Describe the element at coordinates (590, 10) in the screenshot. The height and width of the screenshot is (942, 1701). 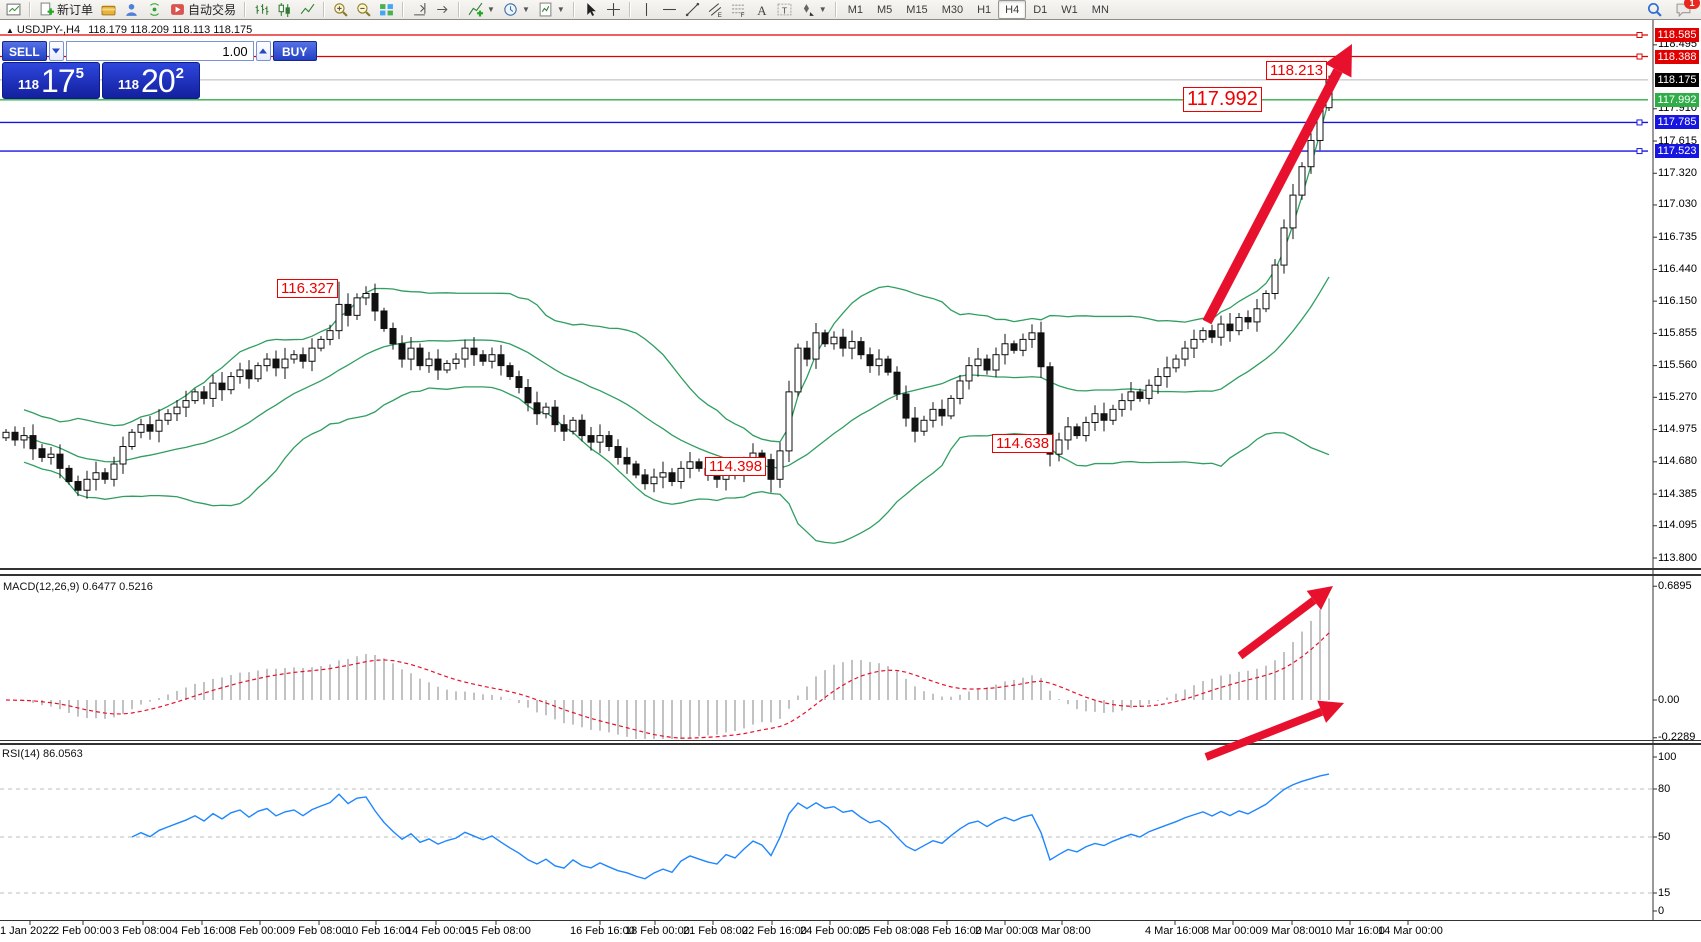
I see `cursor-button` at that location.